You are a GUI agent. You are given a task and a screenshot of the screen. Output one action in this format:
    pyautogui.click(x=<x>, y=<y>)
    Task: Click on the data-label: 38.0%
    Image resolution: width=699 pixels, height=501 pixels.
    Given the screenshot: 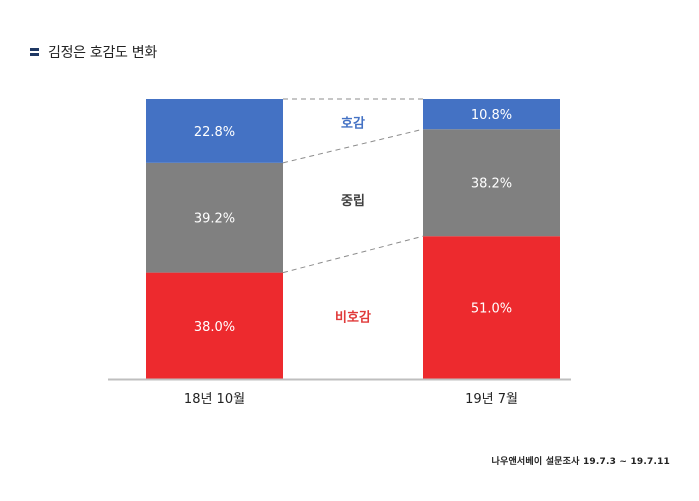 What is the action you would take?
    pyautogui.click(x=214, y=327)
    